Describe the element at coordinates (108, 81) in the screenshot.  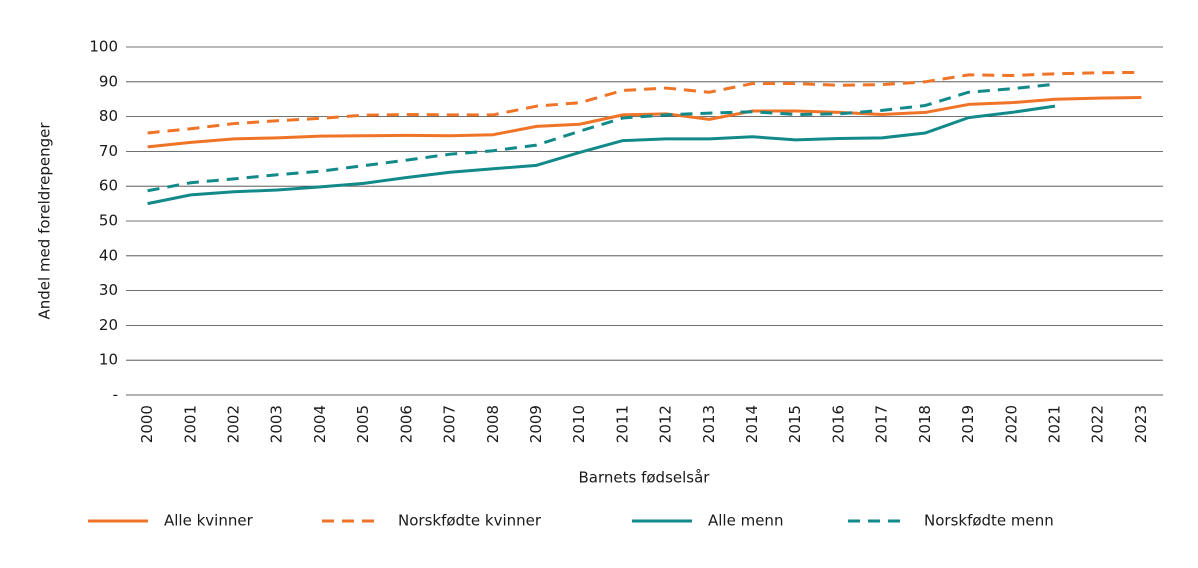
I see `y-tick-label: 90` at that location.